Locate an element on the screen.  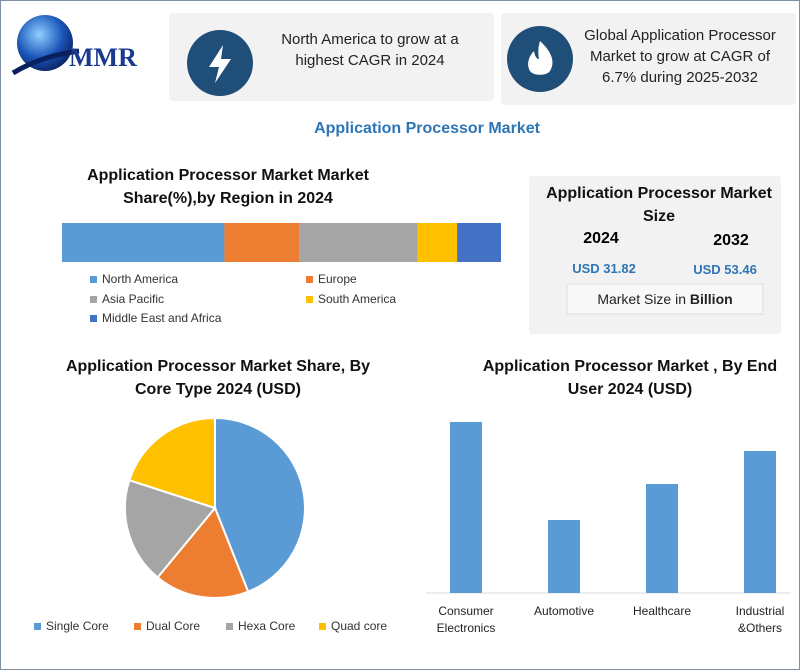
size-value: USD 53.46 is located at coordinates (725, 269).